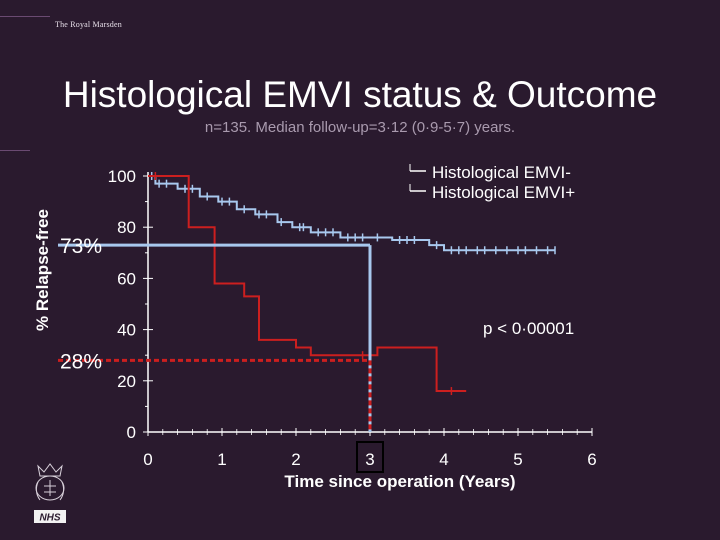 The image size is (720, 540). What do you see at coordinates (503, 192) in the screenshot?
I see `legend-entry: Histological EMVI+` at bounding box center [503, 192].